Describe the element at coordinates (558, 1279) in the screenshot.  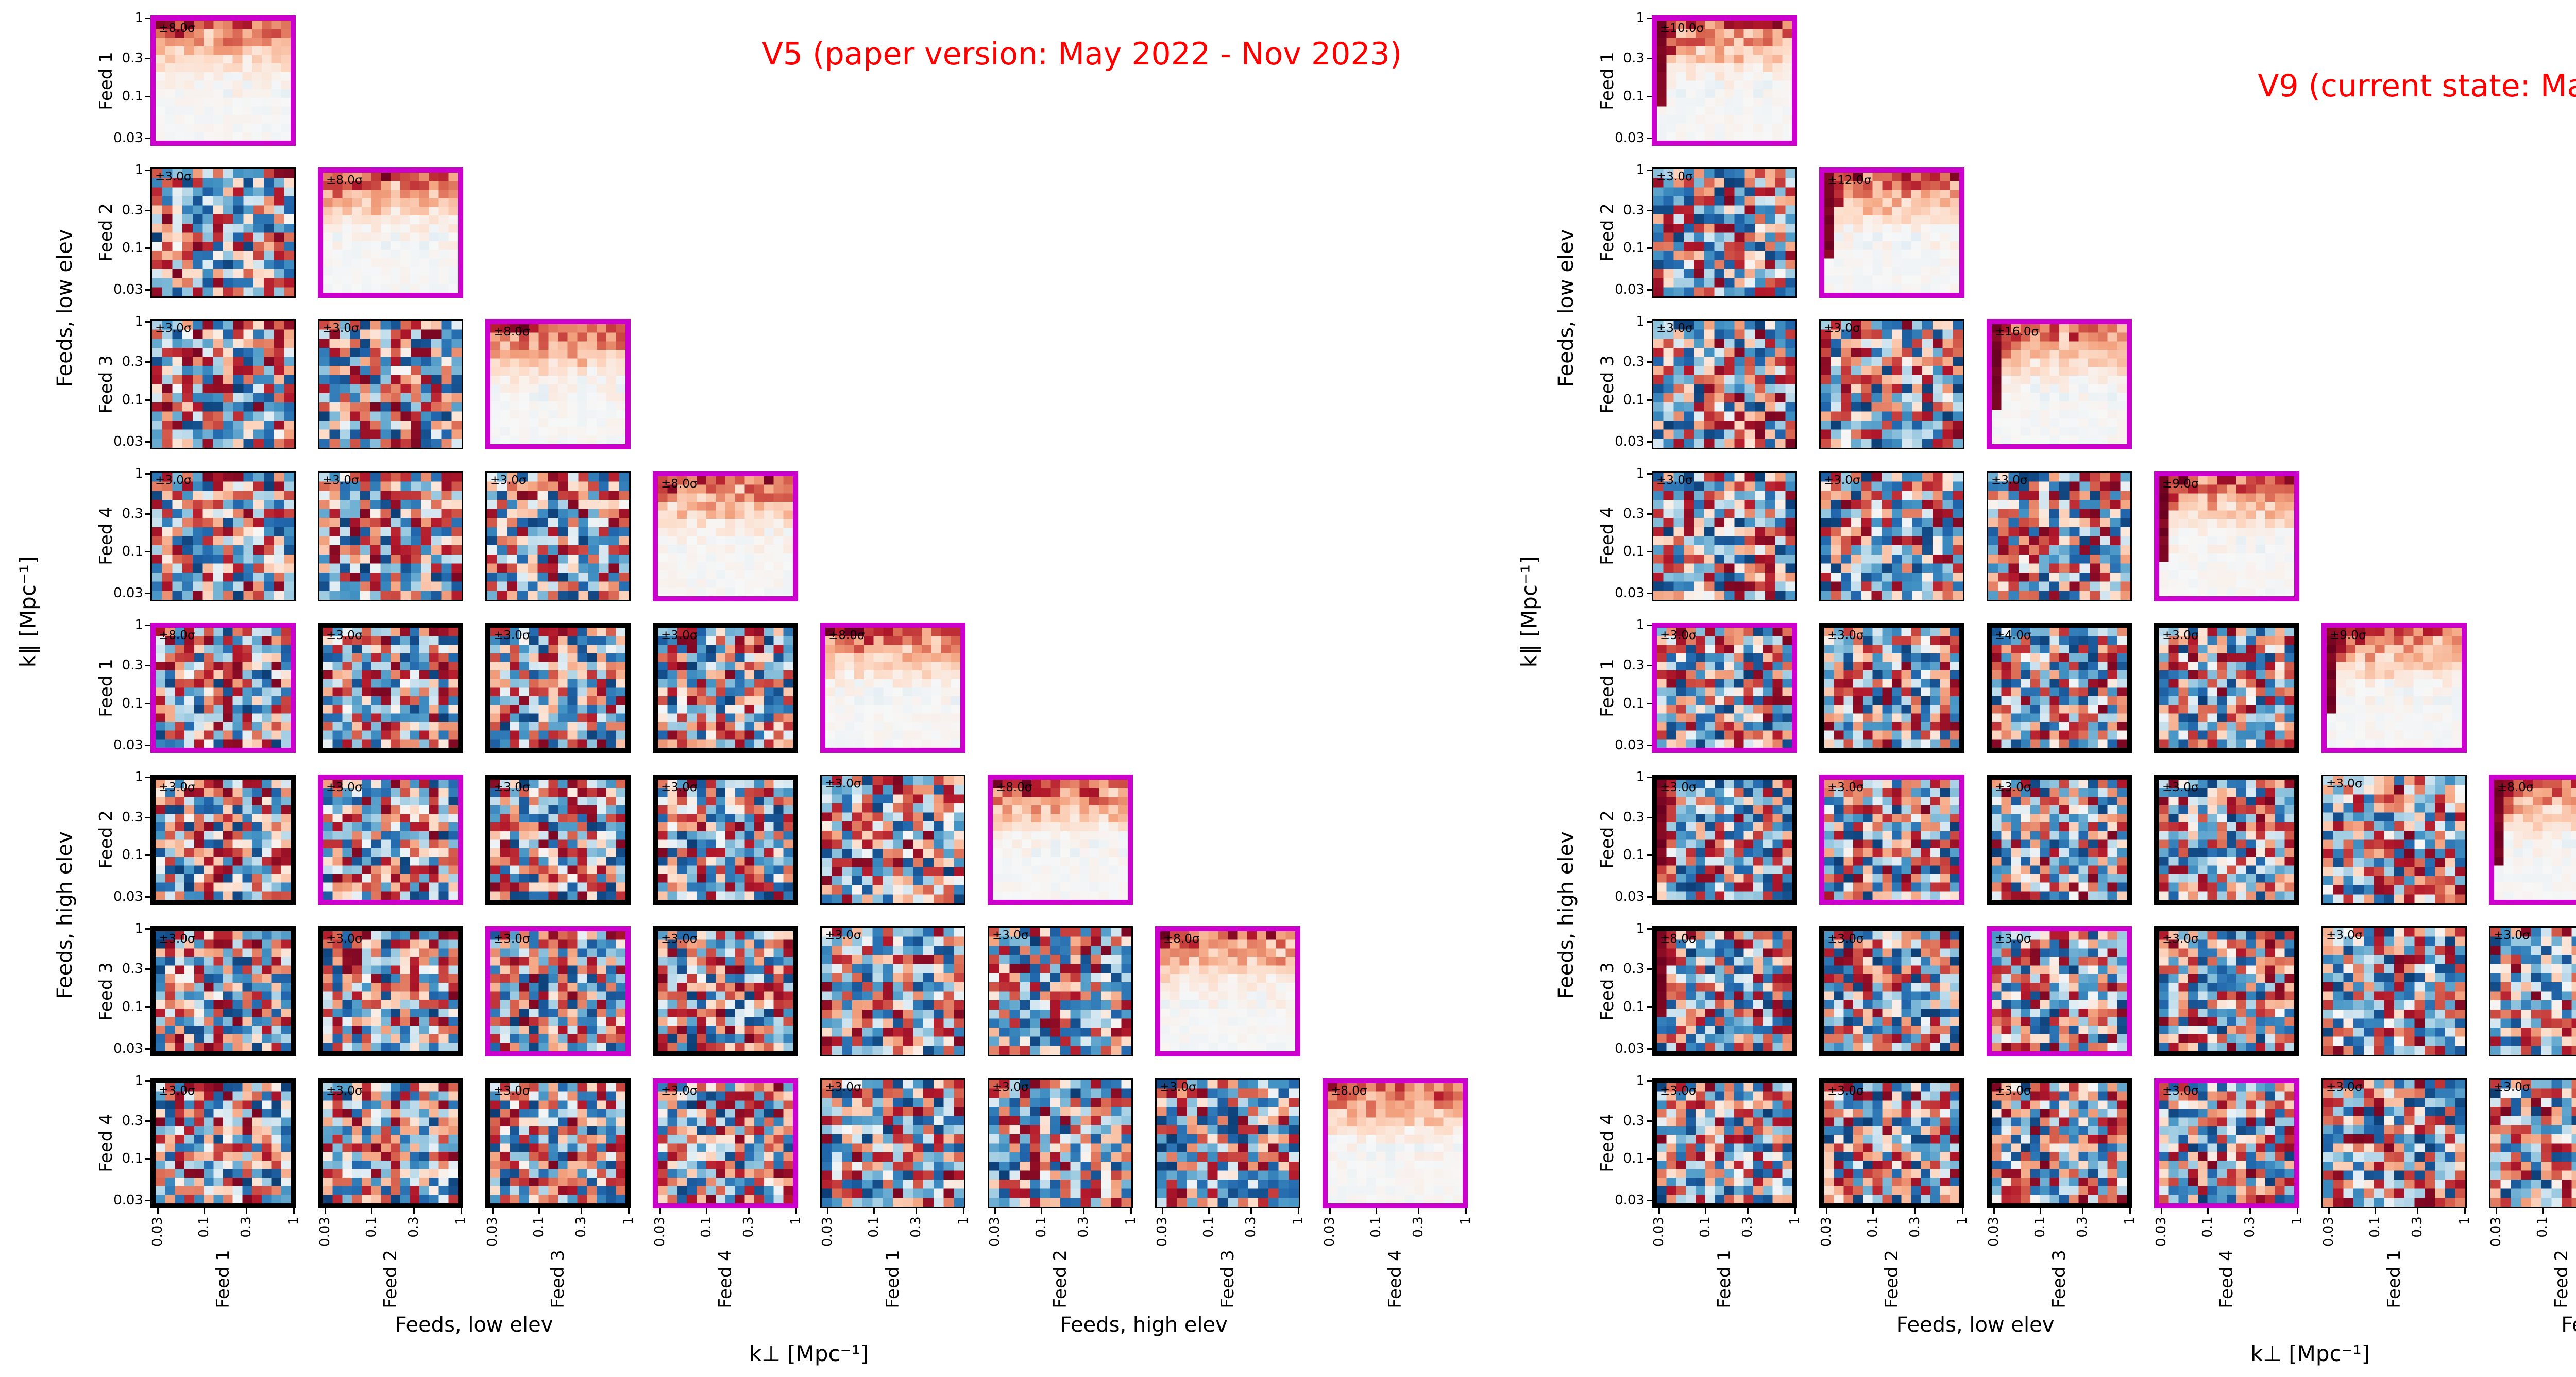
I see `col-feed-label: Feed 3` at that location.